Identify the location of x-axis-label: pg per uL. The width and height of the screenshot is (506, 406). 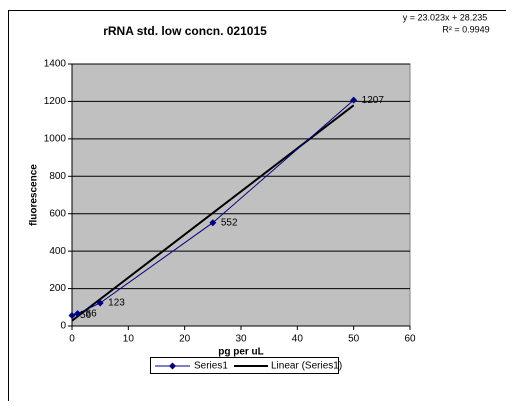
(241, 352).